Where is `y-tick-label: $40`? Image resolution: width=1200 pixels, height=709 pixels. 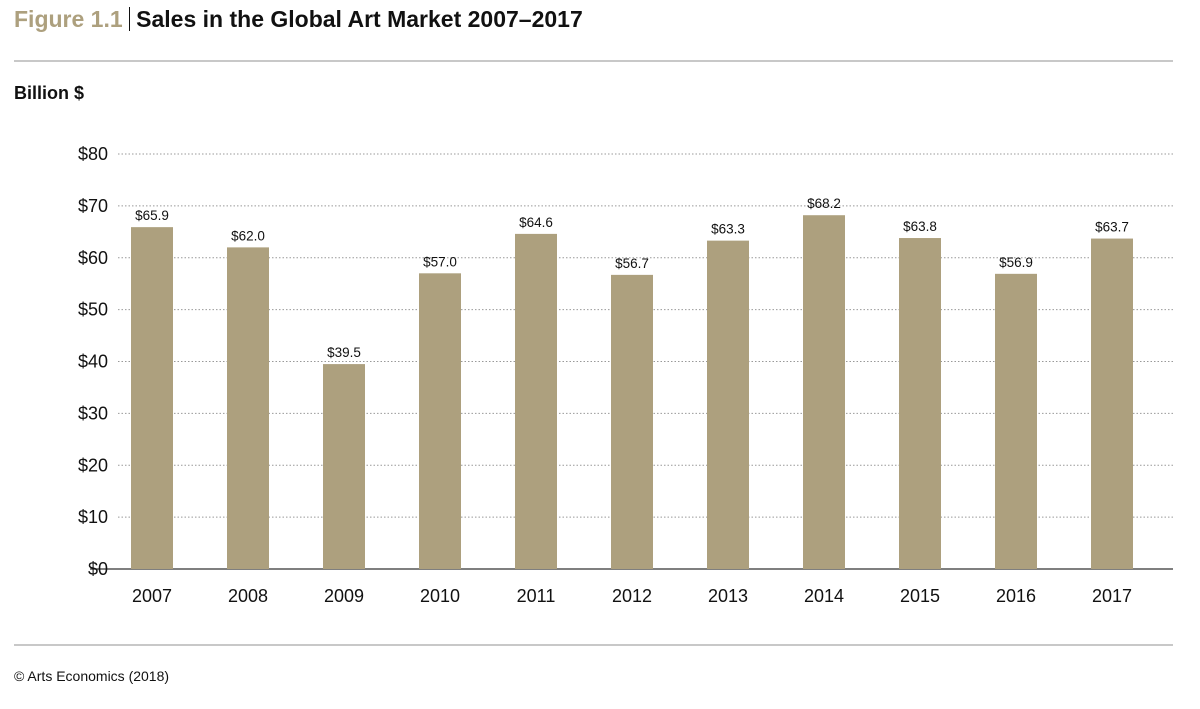 y-tick-label: $40 is located at coordinates (93, 362).